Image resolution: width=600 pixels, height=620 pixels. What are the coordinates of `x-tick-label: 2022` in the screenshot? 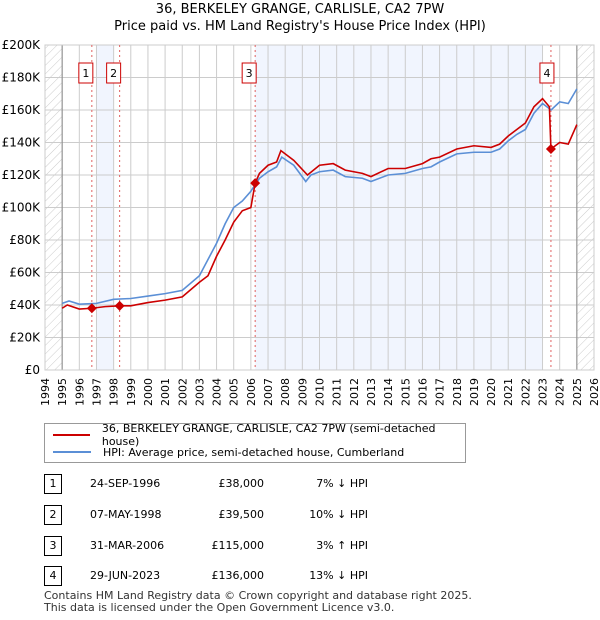 It's located at (525, 392).